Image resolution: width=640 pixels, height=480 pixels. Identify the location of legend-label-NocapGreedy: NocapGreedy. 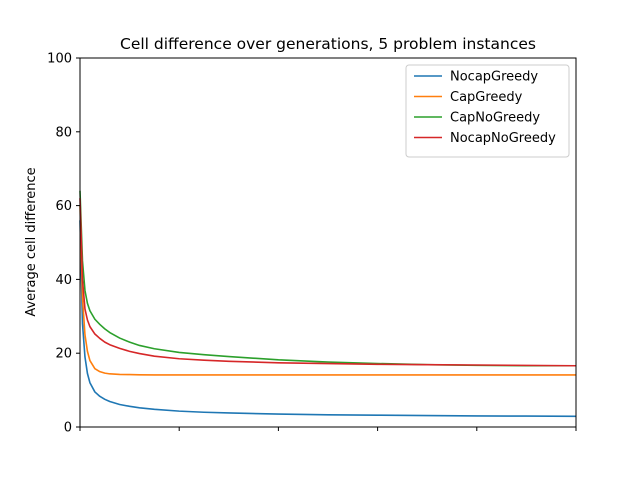
(494, 77).